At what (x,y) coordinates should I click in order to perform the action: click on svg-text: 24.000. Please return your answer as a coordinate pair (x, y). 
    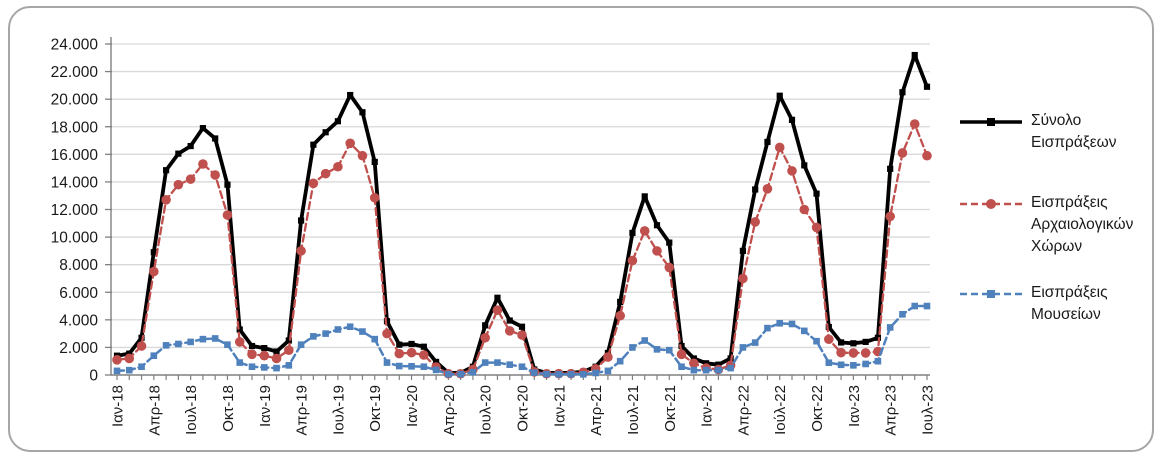
    Looking at the image, I should click on (75, 45).